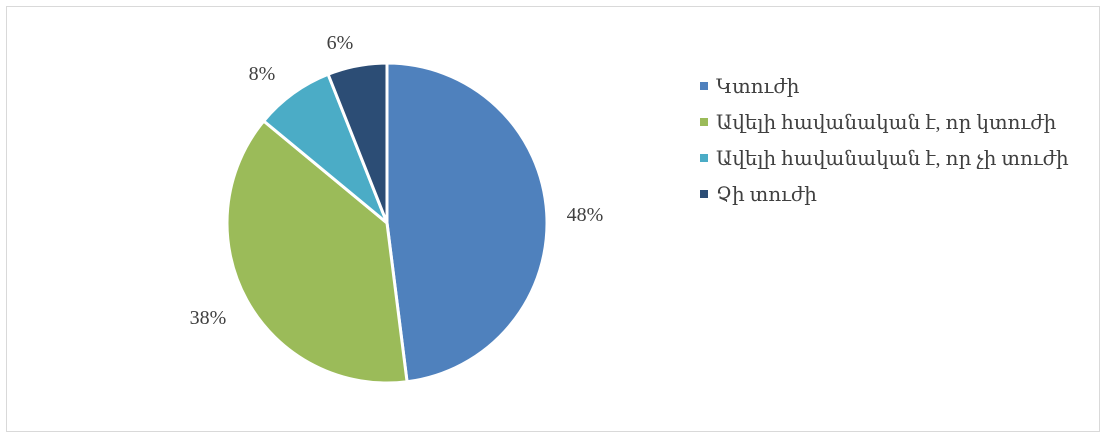 The image size is (1108, 440). What do you see at coordinates (340, 43) in the screenshot?
I see `pie-data-label-4: 6%` at bounding box center [340, 43].